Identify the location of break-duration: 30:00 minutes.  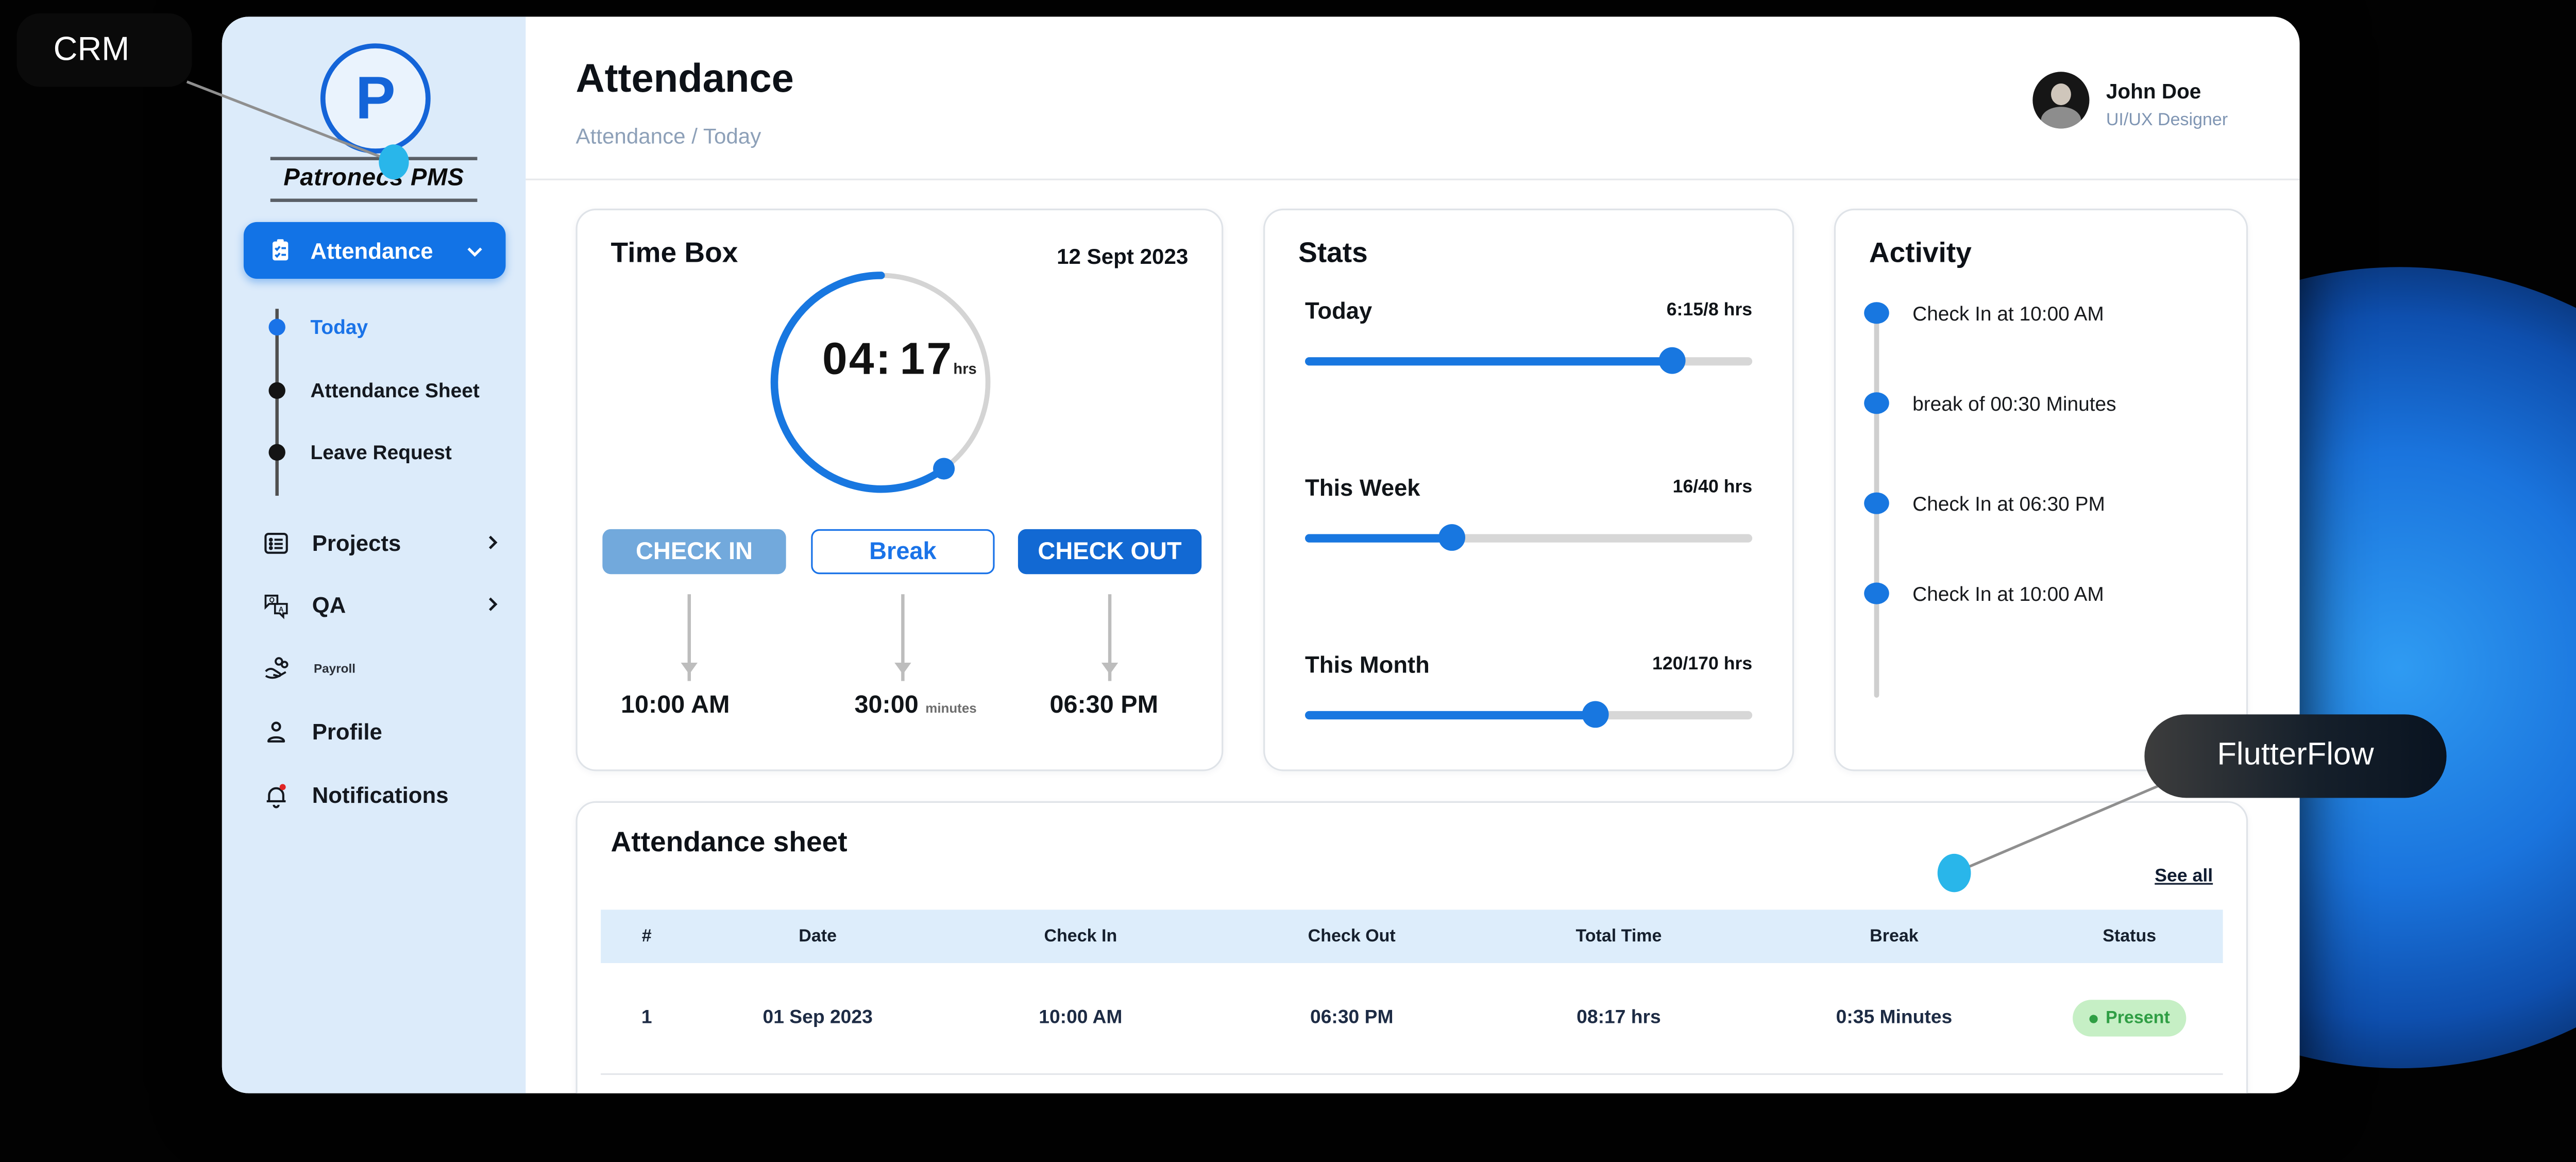
(915, 705).